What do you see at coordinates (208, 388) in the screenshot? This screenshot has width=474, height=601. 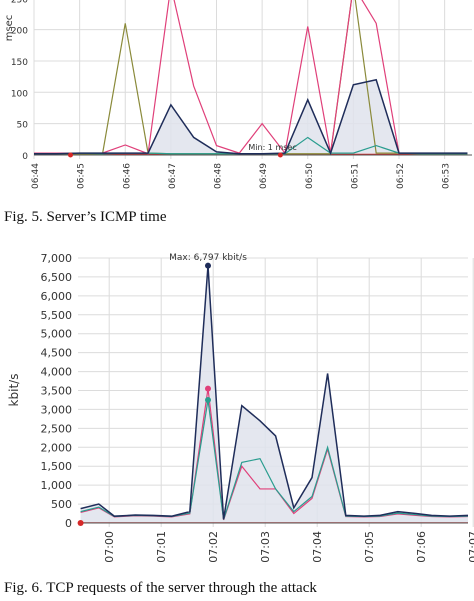 I see `tcp-peak-marker-pink` at bounding box center [208, 388].